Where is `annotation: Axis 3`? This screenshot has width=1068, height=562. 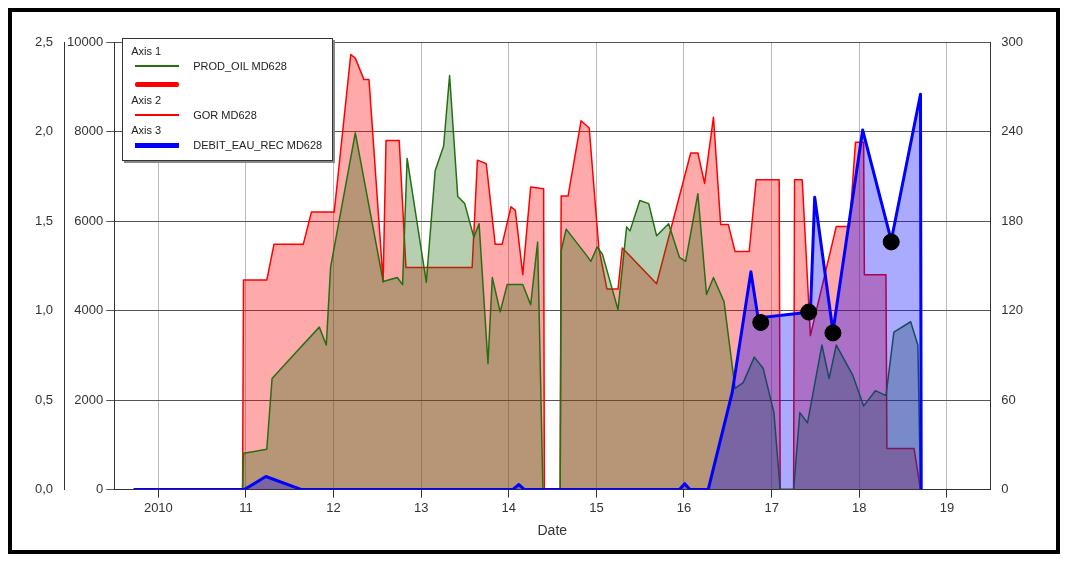 annotation: Axis 3 is located at coordinates (147, 130).